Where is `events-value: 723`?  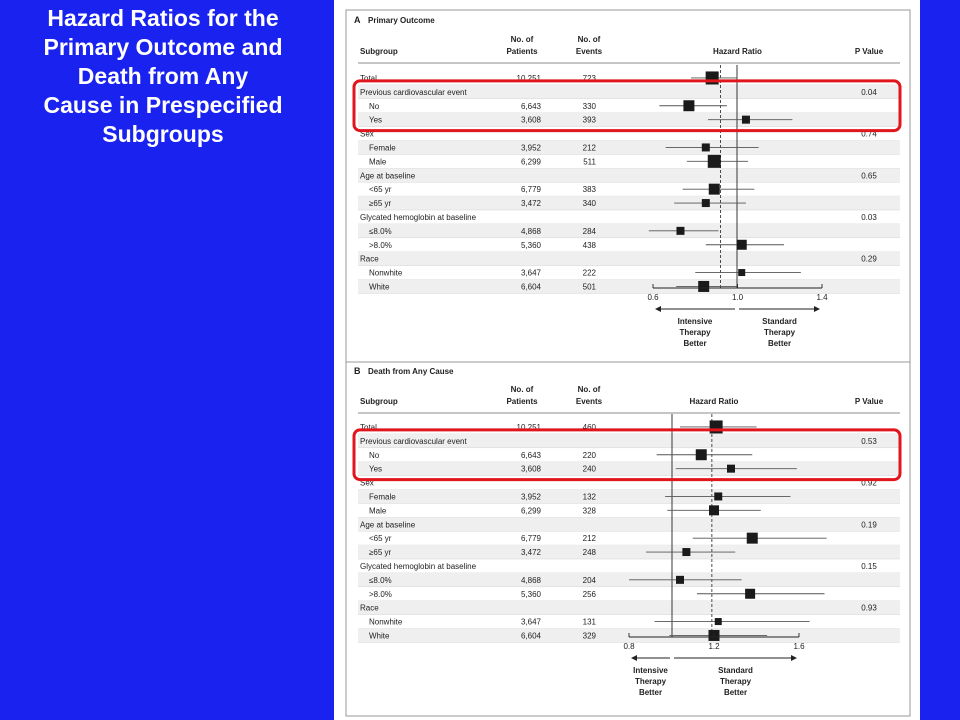 events-value: 723 is located at coordinates (590, 78).